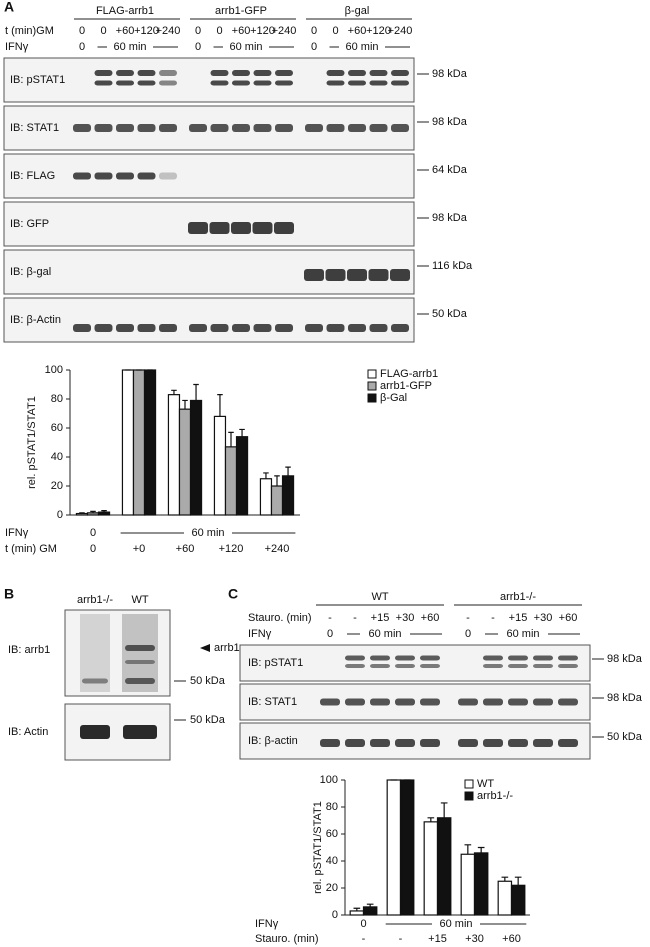  Describe the element at coordinates (273, 741) in the screenshot. I see `blot-label: IB: β-actin` at that location.